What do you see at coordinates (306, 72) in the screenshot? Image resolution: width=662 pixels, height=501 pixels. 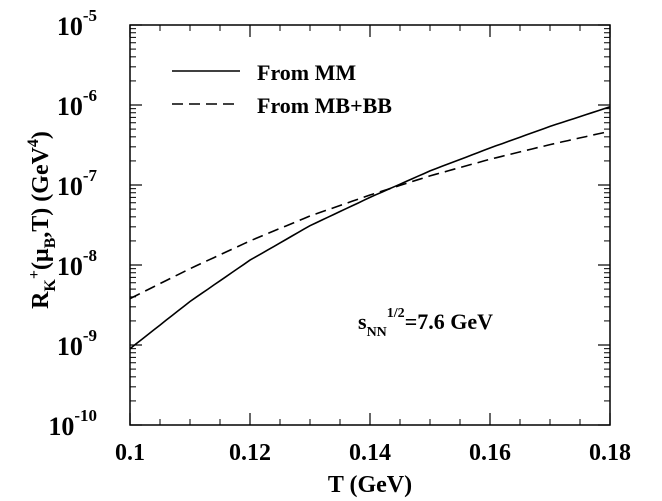 I see `legend-label-mm: From MM` at bounding box center [306, 72].